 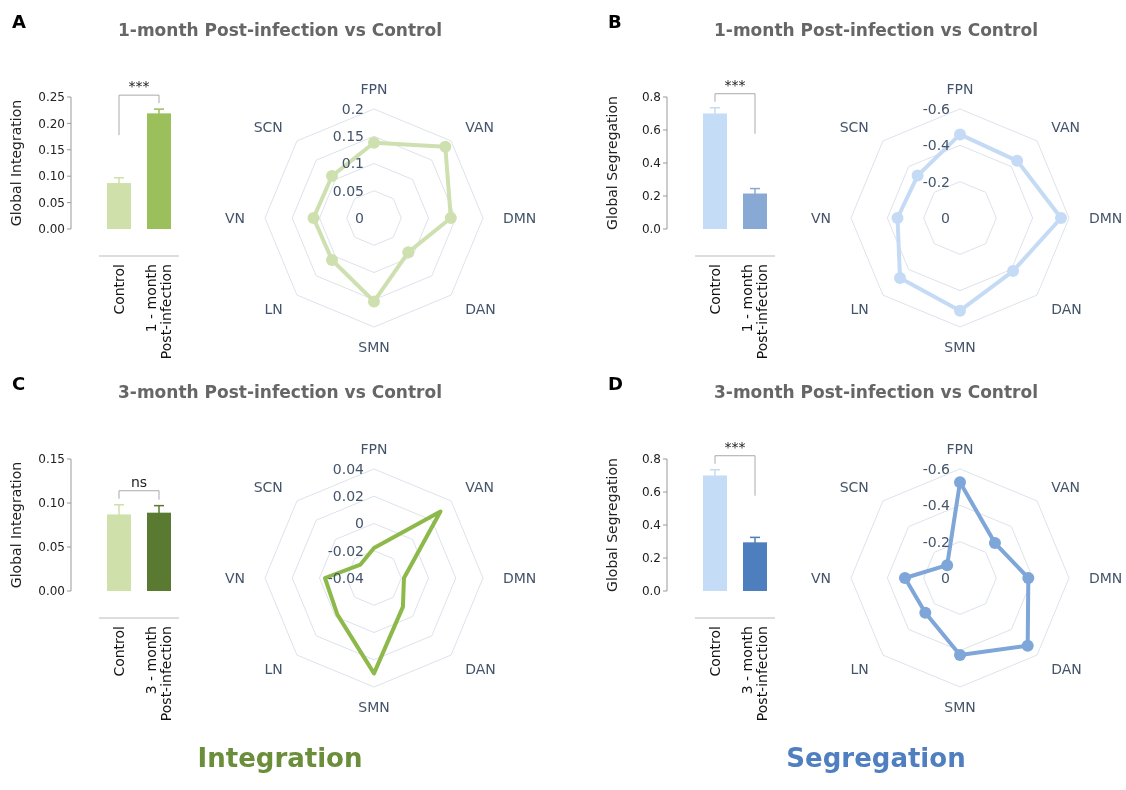 What do you see at coordinates (615, 383) in the screenshot?
I see `text: D` at bounding box center [615, 383].